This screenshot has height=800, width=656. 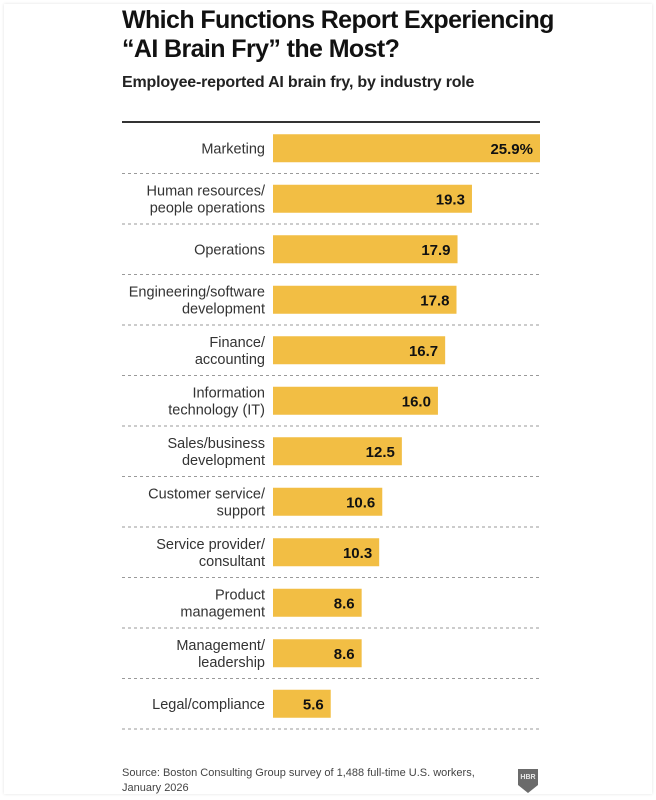 I want to click on category-label-9-line-0: Product, so click(x=240, y=595).